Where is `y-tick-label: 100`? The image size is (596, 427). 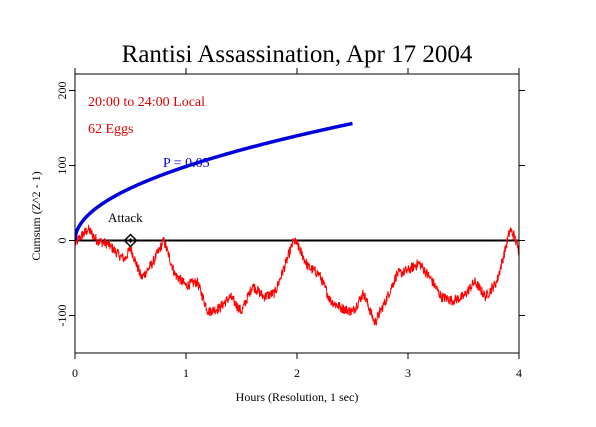
y-tick-label: 100 is located at coordinates (62, 166).